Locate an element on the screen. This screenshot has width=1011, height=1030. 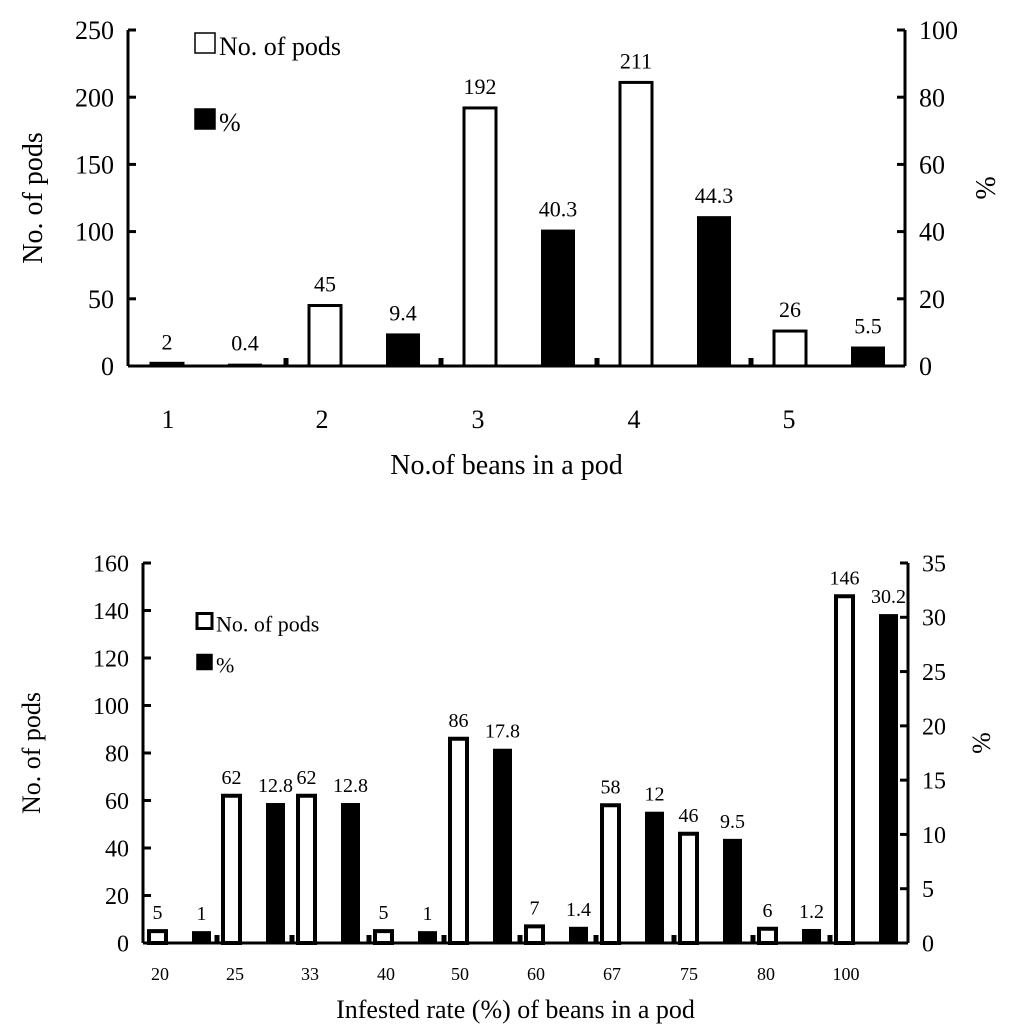
x-category-label: 75 is located at coordinates (689, 974).